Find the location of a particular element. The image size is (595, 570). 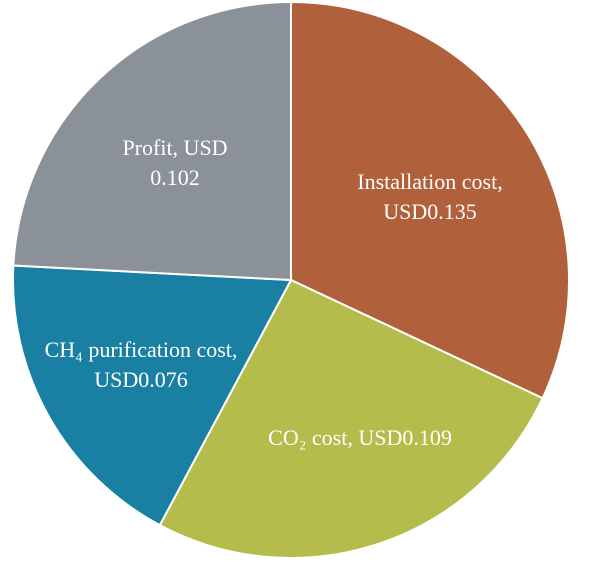

slice-label: Profit, USD 0.102 is located at coordinates (175, 162).